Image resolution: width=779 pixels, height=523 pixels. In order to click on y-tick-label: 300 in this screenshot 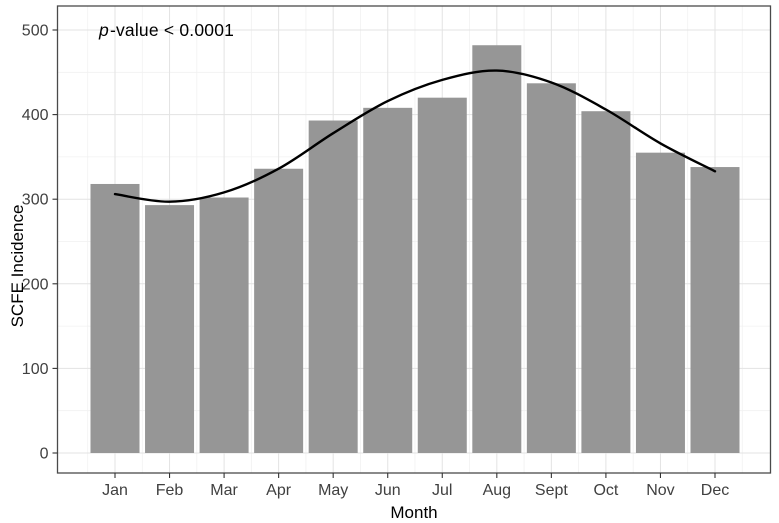, I will do `click(35, 200)`.